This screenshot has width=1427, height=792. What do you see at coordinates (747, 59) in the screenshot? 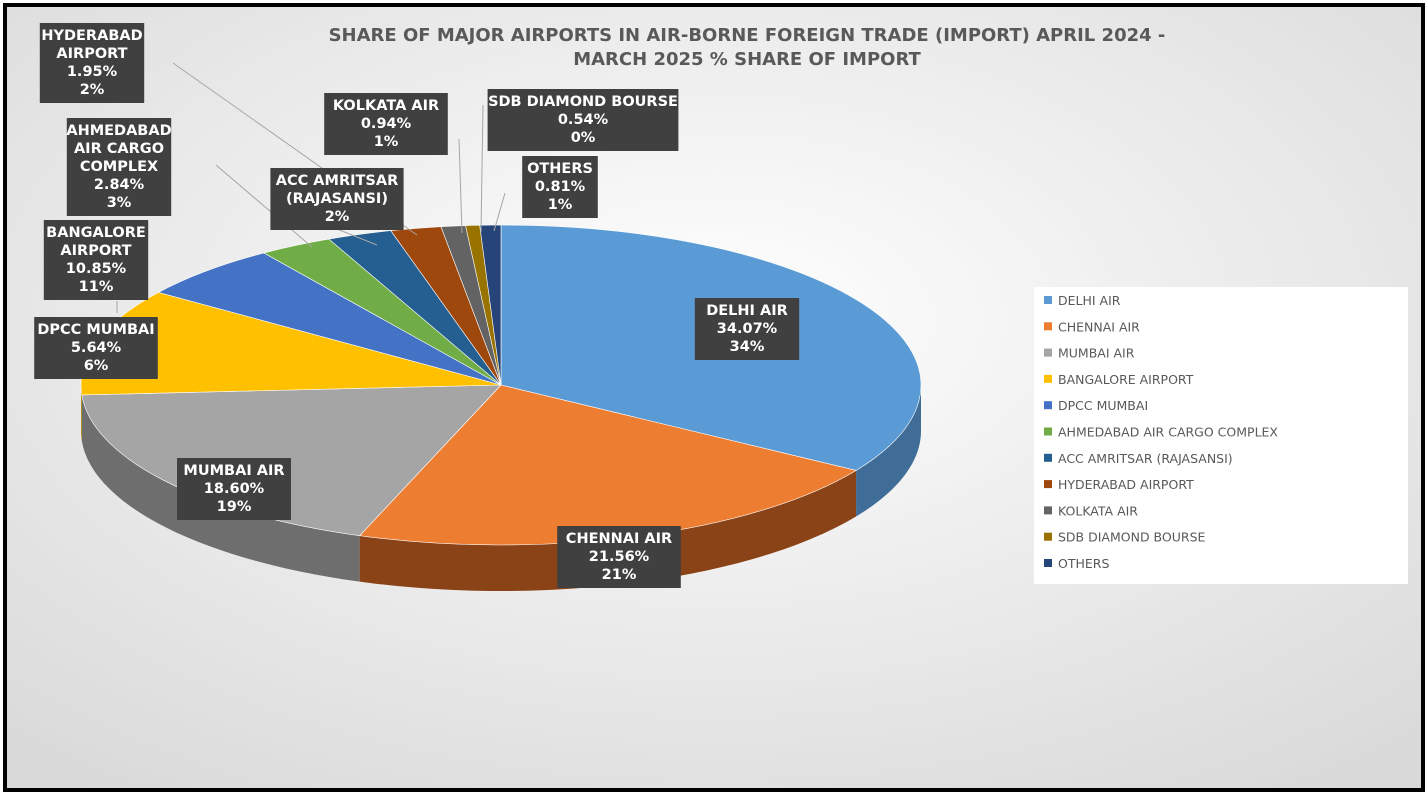
I see `chart-title-line-2: MARCH 2025 % SHARE OF IMPORT` at bounding box center [747, 59].